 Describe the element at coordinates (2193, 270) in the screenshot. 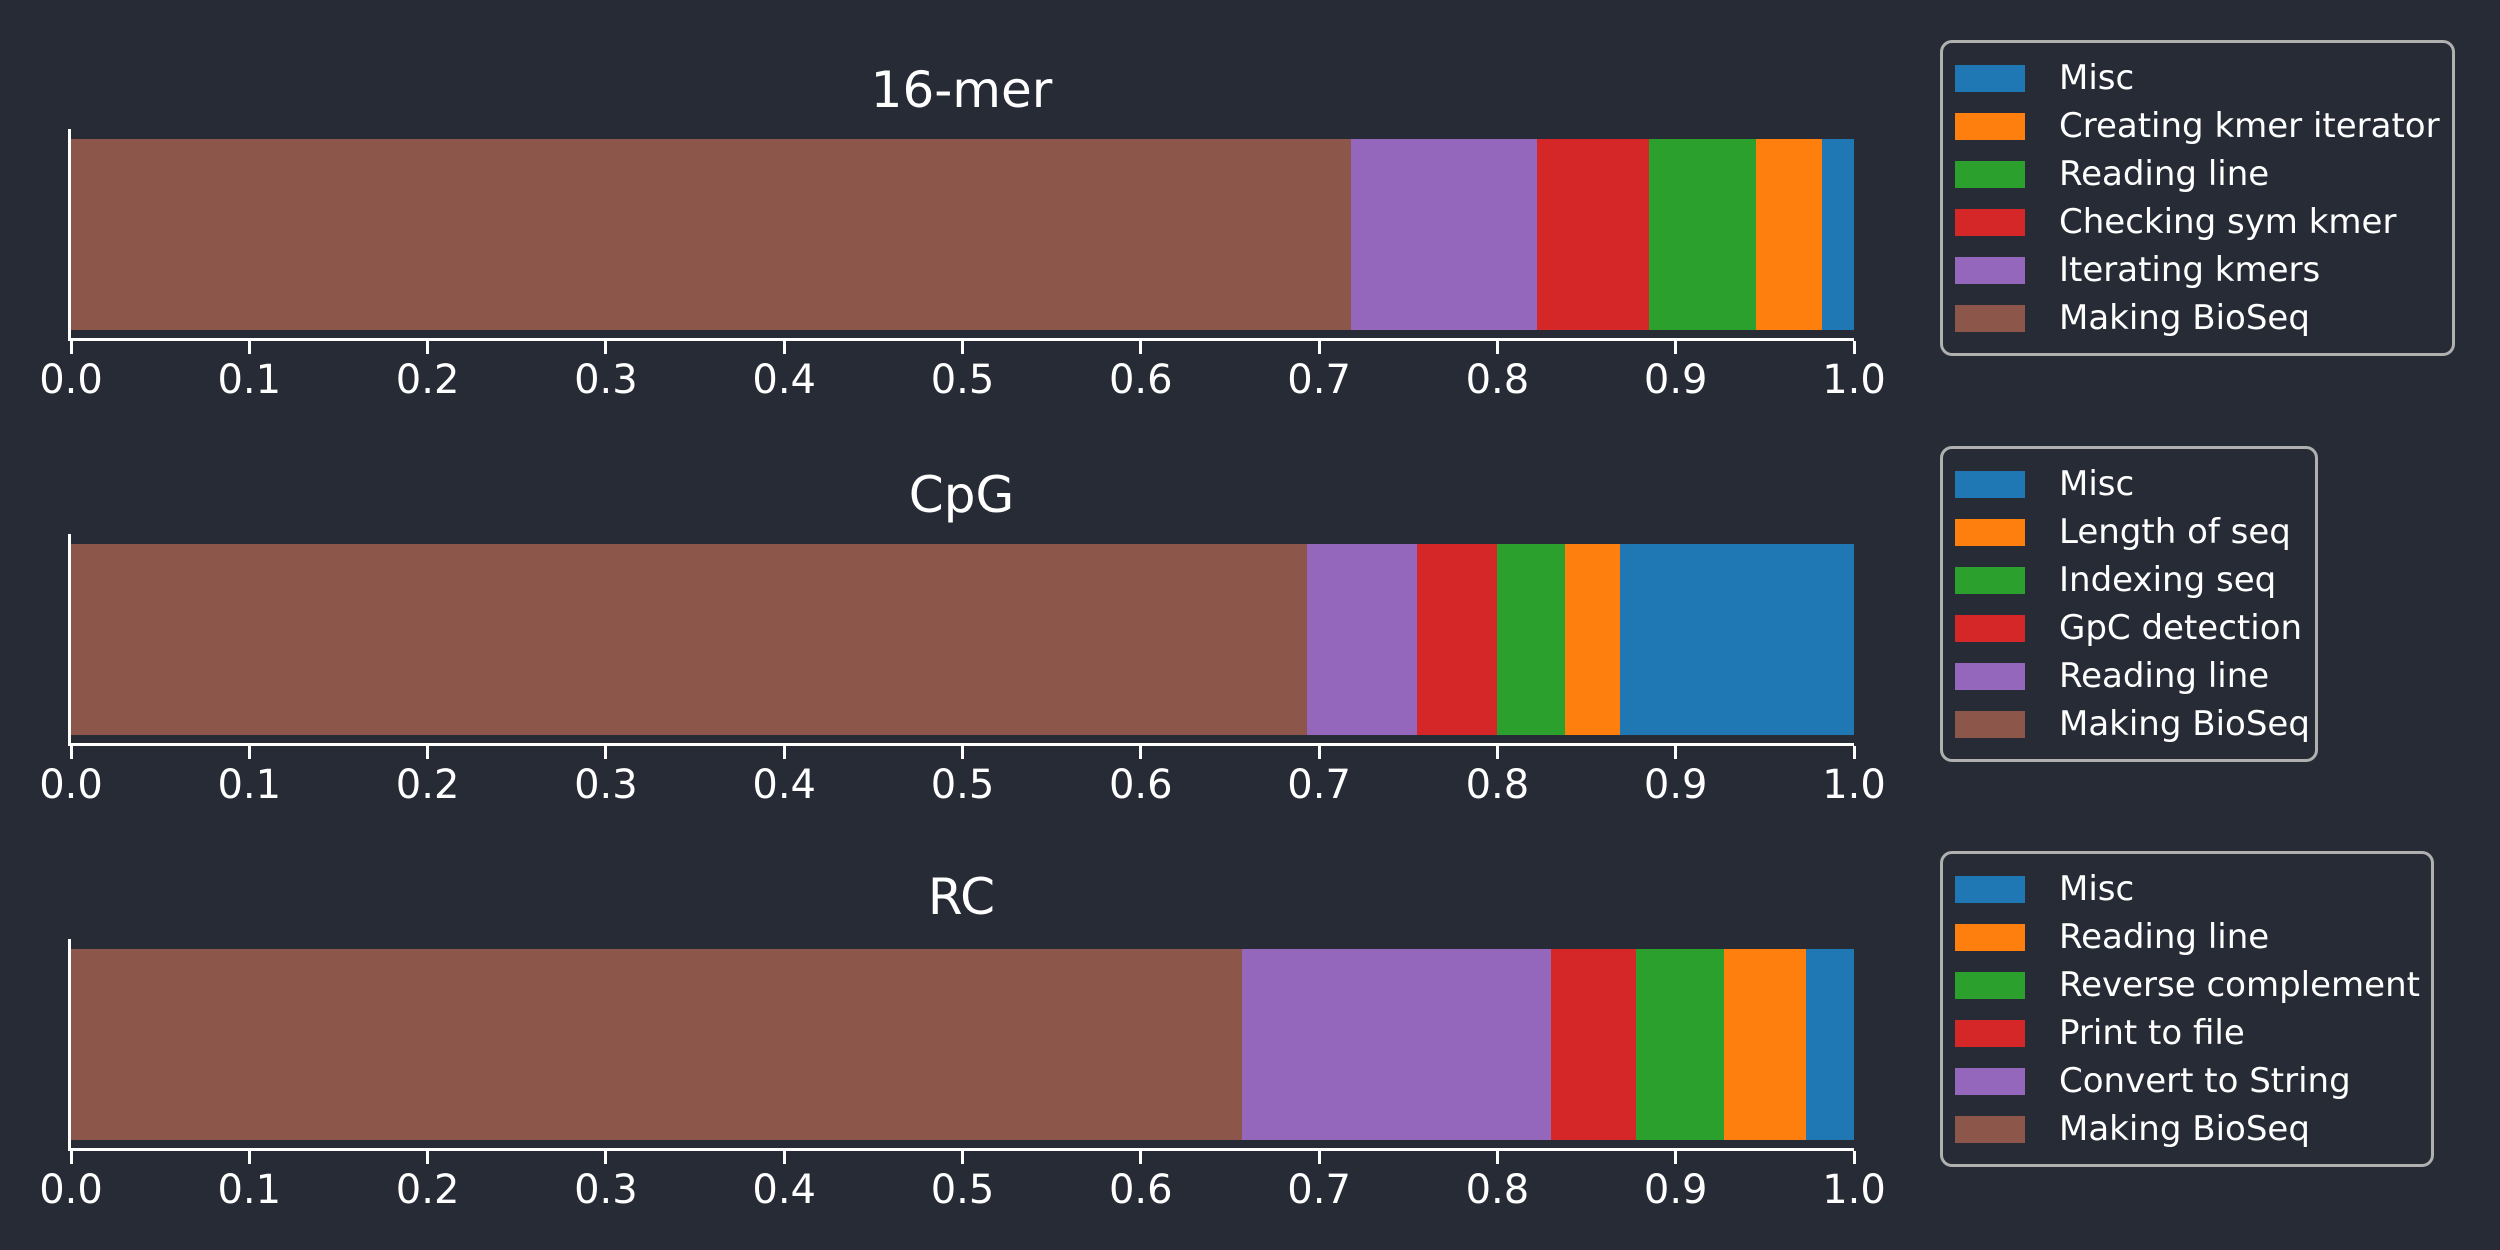

I see `legend-item: Iterating kmers` at that location.